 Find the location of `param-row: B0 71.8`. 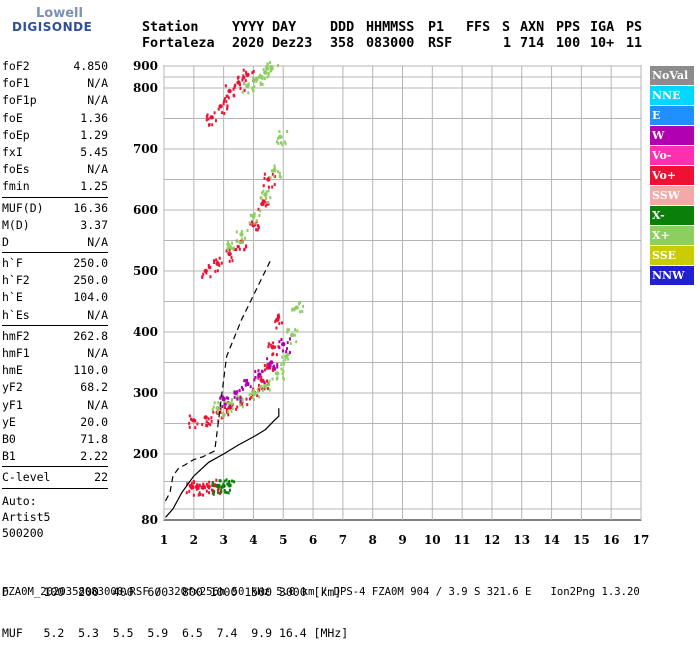

param-row: B0 71.8 is located at coordinates (55, 439).